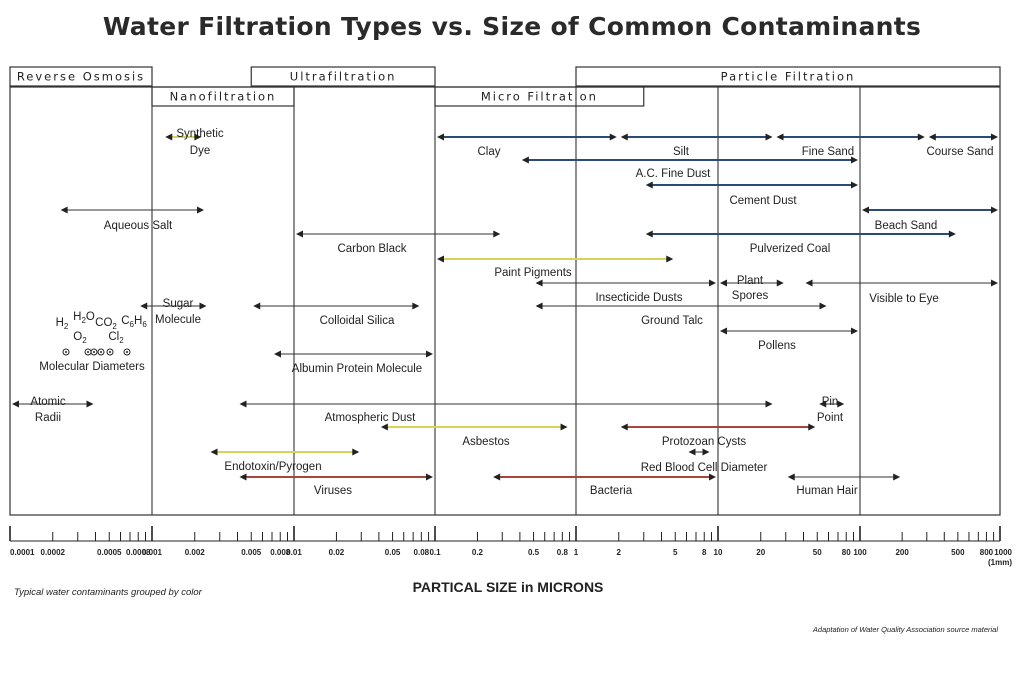  What do you see at coordinates (681, 152) in the screenshot?
I see `range-label: Silt` at bounding box center [681, 152].